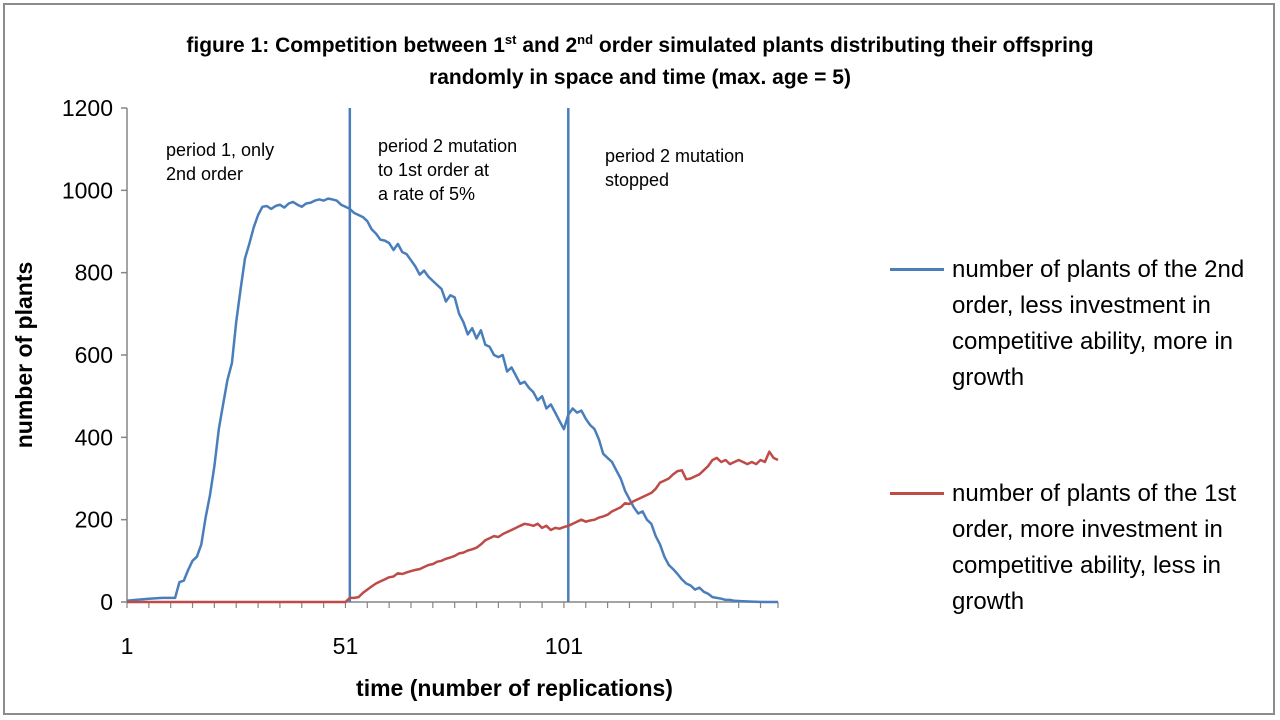 The width and height of the screenshot is (1280, 720). I want to click on x-axis-label: time (number of replications), so click(514, 688).